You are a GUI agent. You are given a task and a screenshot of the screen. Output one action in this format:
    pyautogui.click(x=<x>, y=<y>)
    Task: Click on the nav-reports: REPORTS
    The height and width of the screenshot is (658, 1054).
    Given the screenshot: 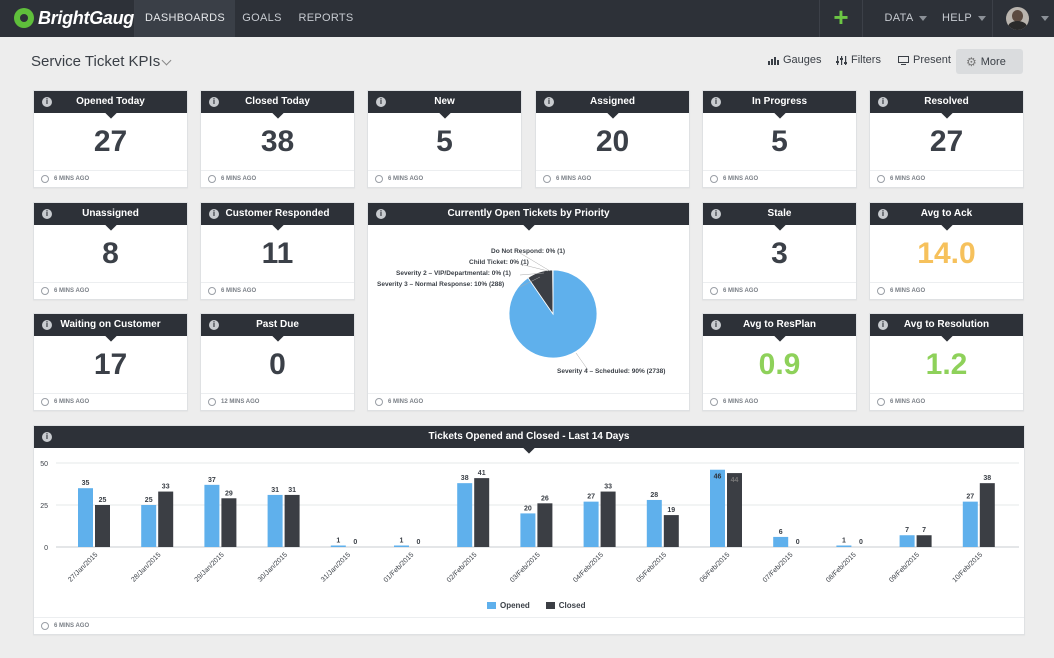 What is the action you would take?
    pyautogui.click(x=326, y=18)
    